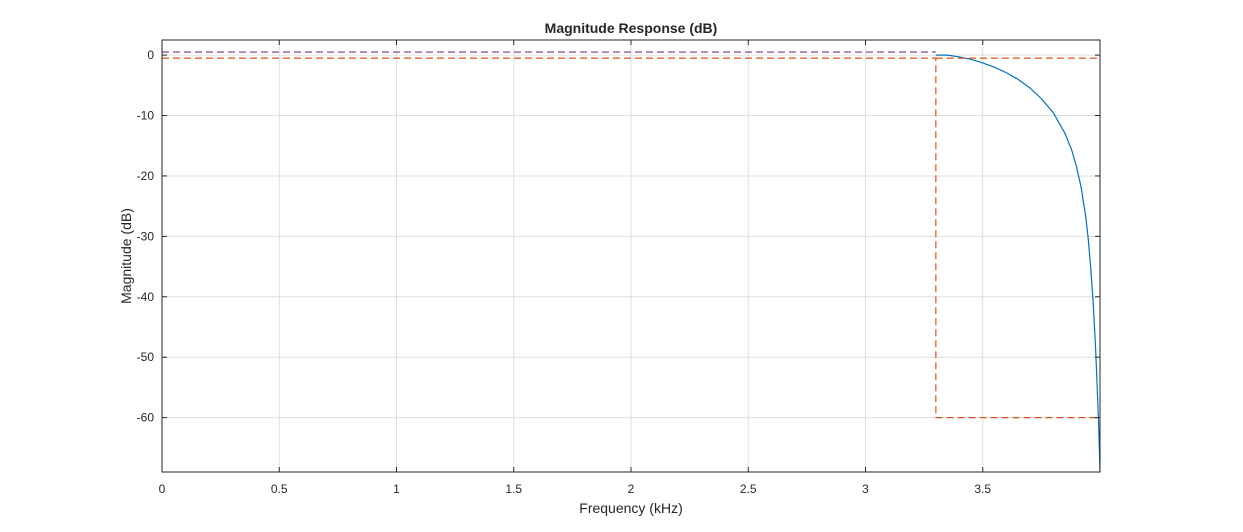 The image size is (1243, 532). What do you see at coordinates (146, 116) in the screenshot?
I see `y-tick-label: -10` at bounding box center [146, 116].